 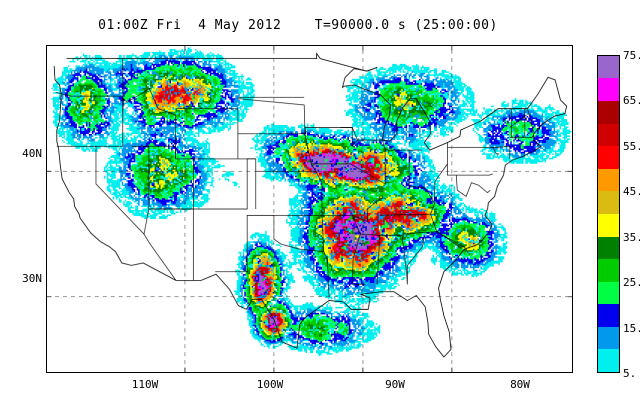 What do you see at coordinates (631, 101) in the screenshot?
I see `colorbar-label-65: 65.` at bounding box center [631, 101].